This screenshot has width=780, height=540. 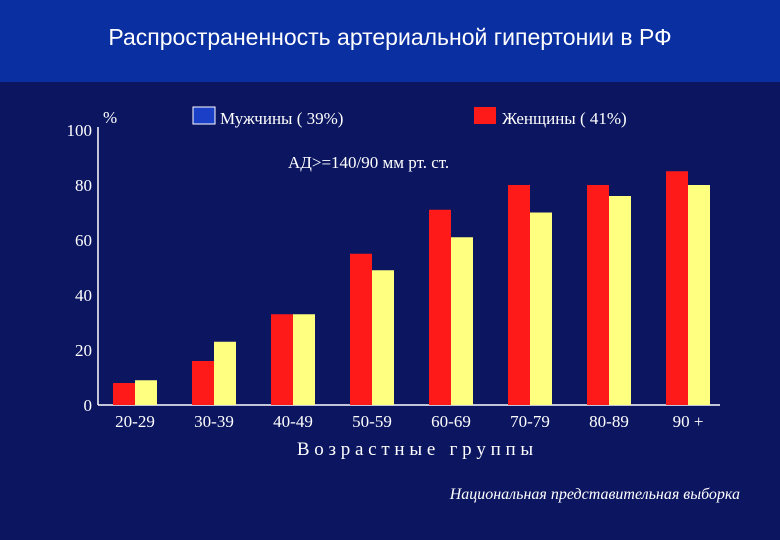 What do you see at coordinates (485, 115) in the screenshot?
I see `legend-female-swatch` at bounding box center [485, 115].